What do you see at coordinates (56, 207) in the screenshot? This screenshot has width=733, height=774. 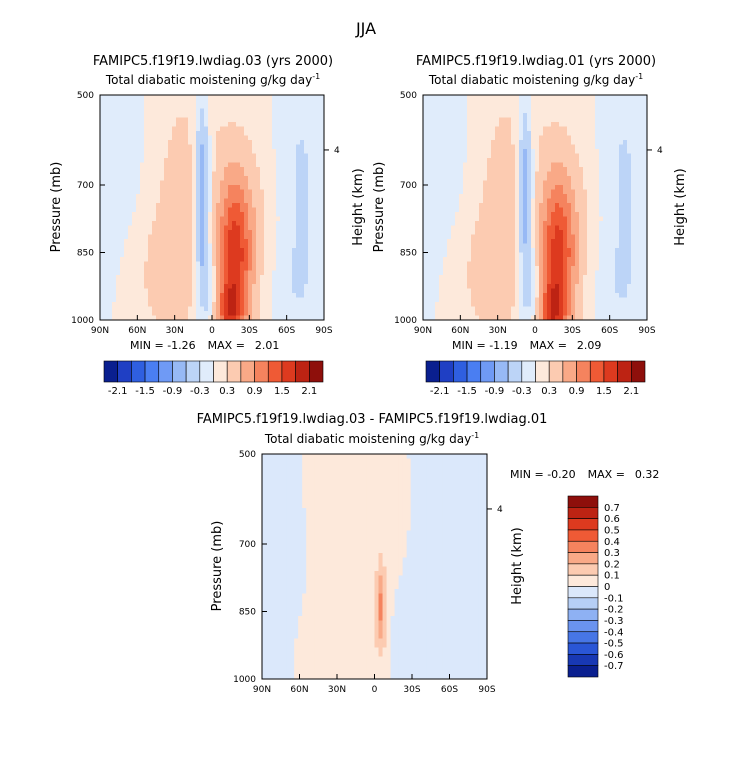 I see `panel-1-ylabel: Pressure (mb)` at bounding box center [56, 207].